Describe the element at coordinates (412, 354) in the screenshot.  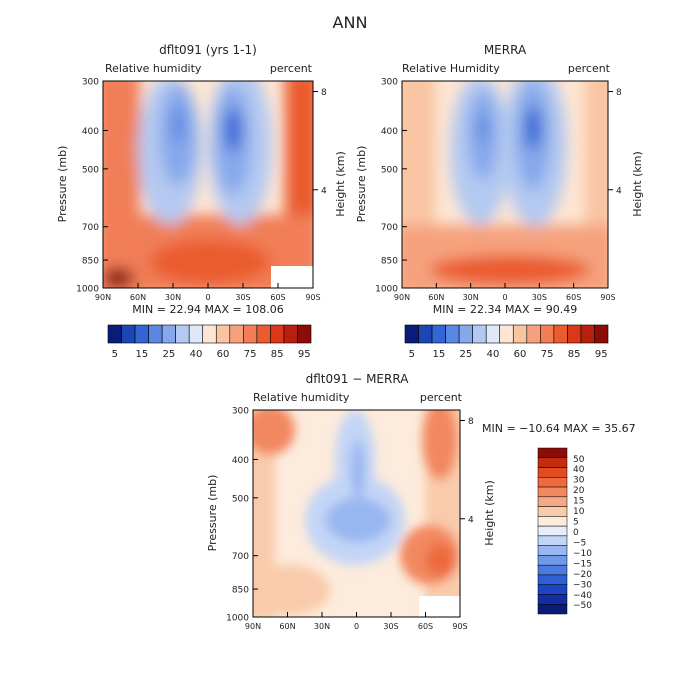
I see `colorbar-label: 5` at that location.